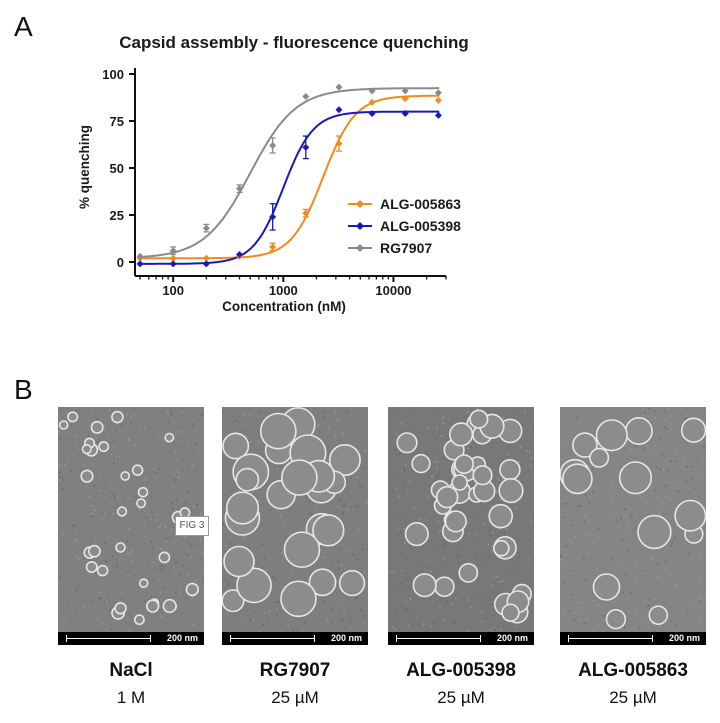 The width and height of the screenshot is (720, 723). Describe the element at coordinates (633, 684) in the screenshot. I see `caption-3: ALG-005863 25 µM` at that location.